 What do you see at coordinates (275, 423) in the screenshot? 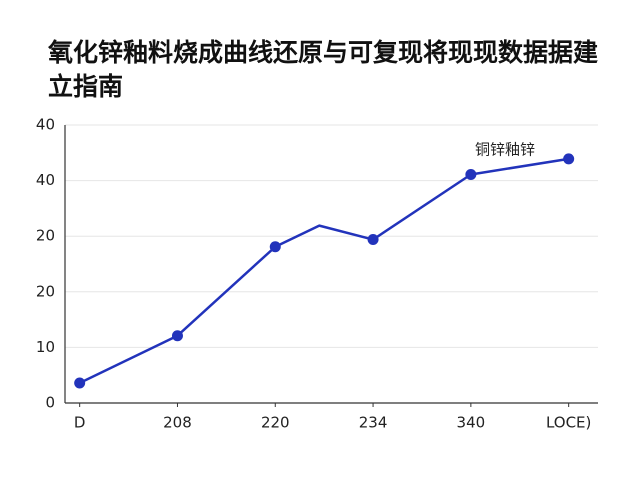
I see `x-tick-label: 220` at bounding box center [275, 423].